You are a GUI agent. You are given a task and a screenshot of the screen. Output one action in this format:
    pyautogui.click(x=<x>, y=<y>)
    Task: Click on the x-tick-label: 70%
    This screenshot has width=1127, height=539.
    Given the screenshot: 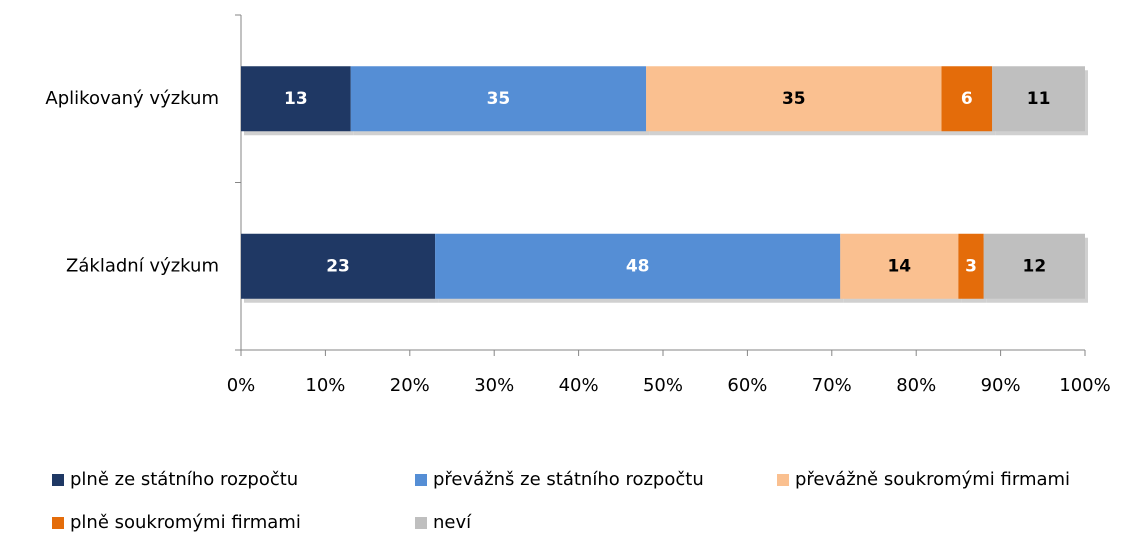 What is the action you would take?
    pyautogui.click(x=832, y=385)
    